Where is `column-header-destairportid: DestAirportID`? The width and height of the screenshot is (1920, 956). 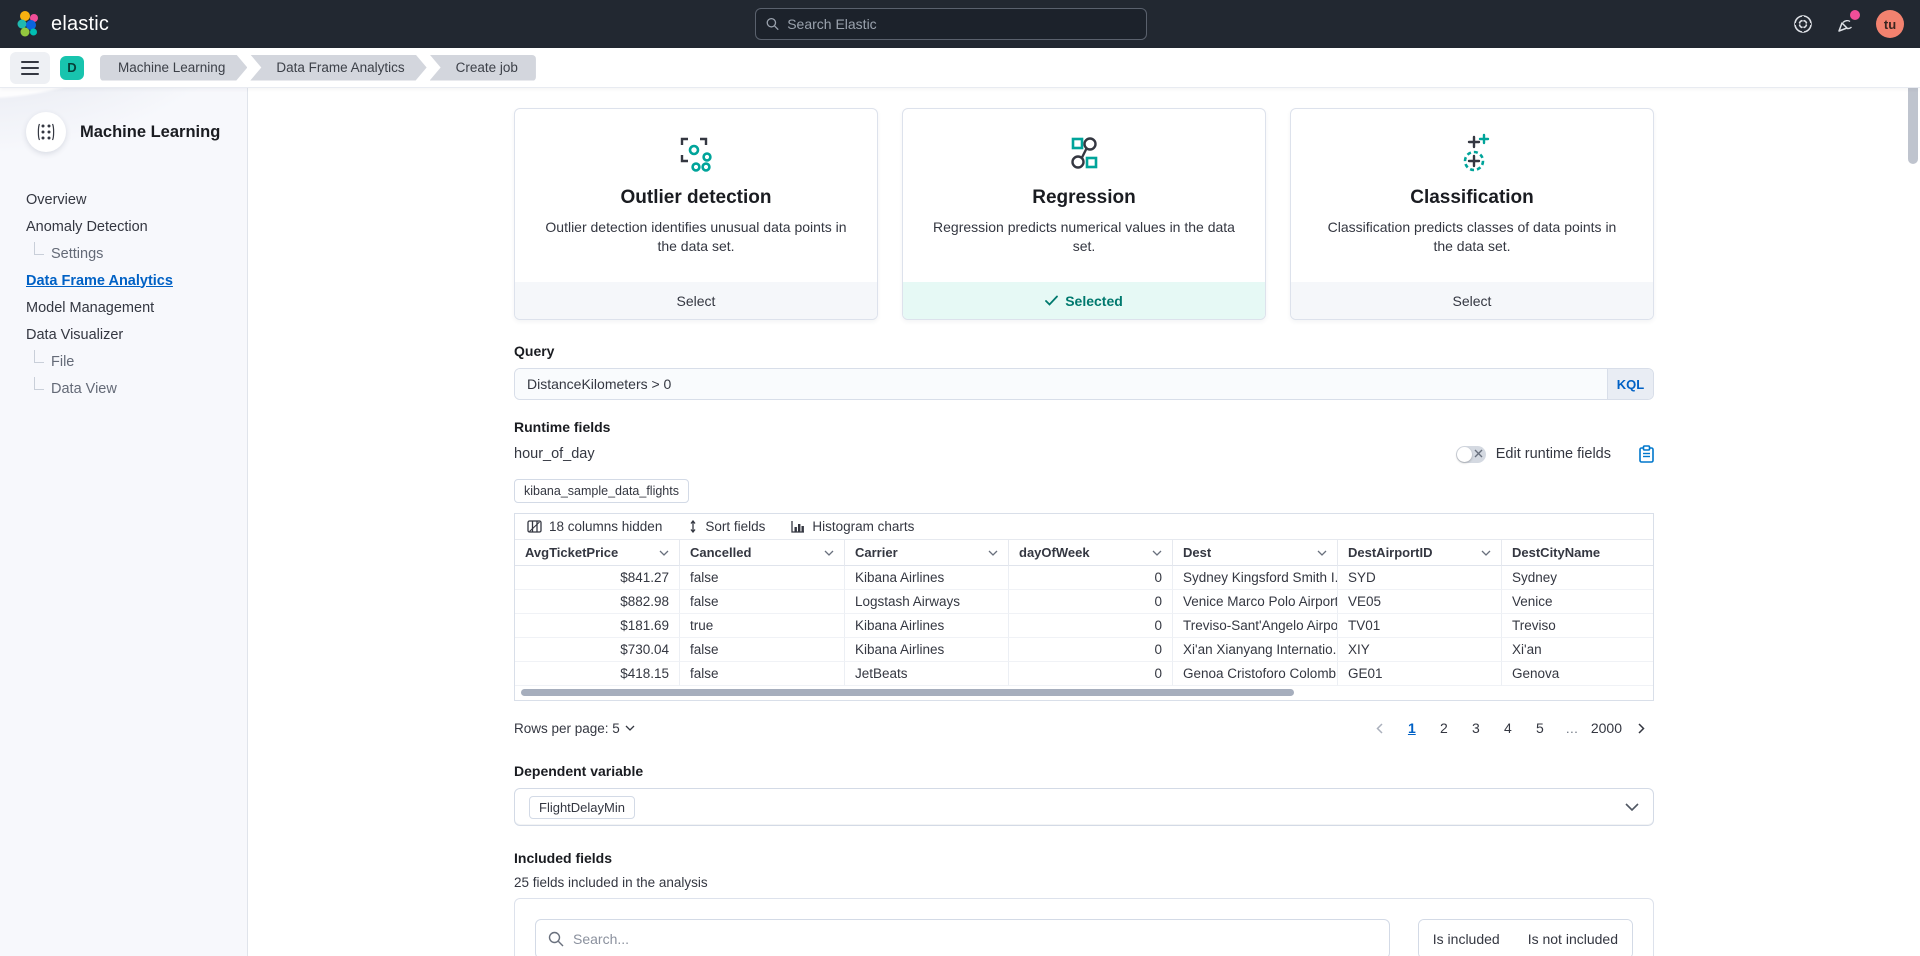
column-header-destairportid: DestAirportID is located at coordinates (1420, 553).